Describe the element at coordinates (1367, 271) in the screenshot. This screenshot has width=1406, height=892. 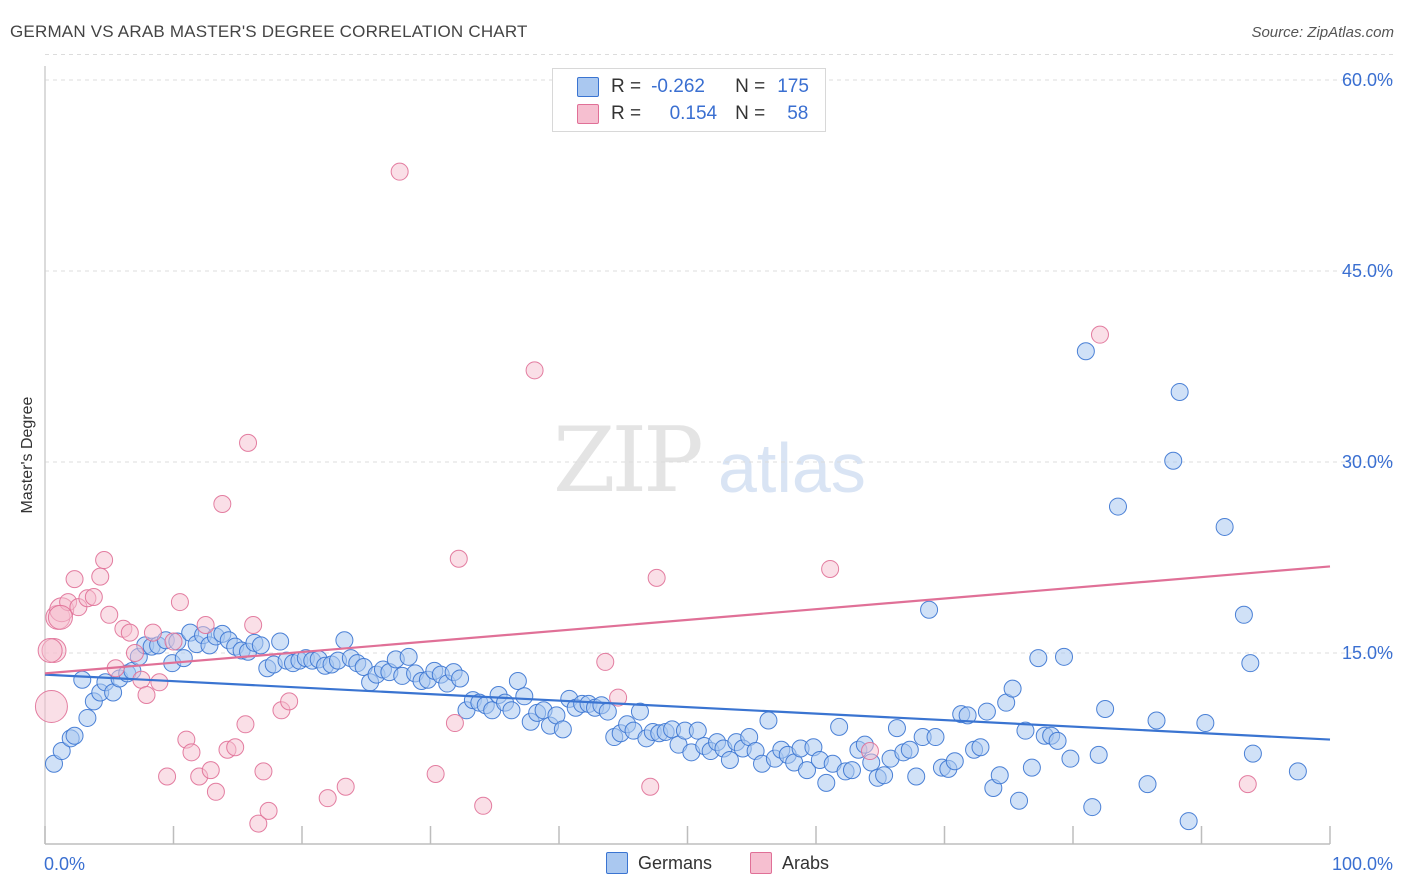
I see `y-tick-label: 45.0%` at that location.